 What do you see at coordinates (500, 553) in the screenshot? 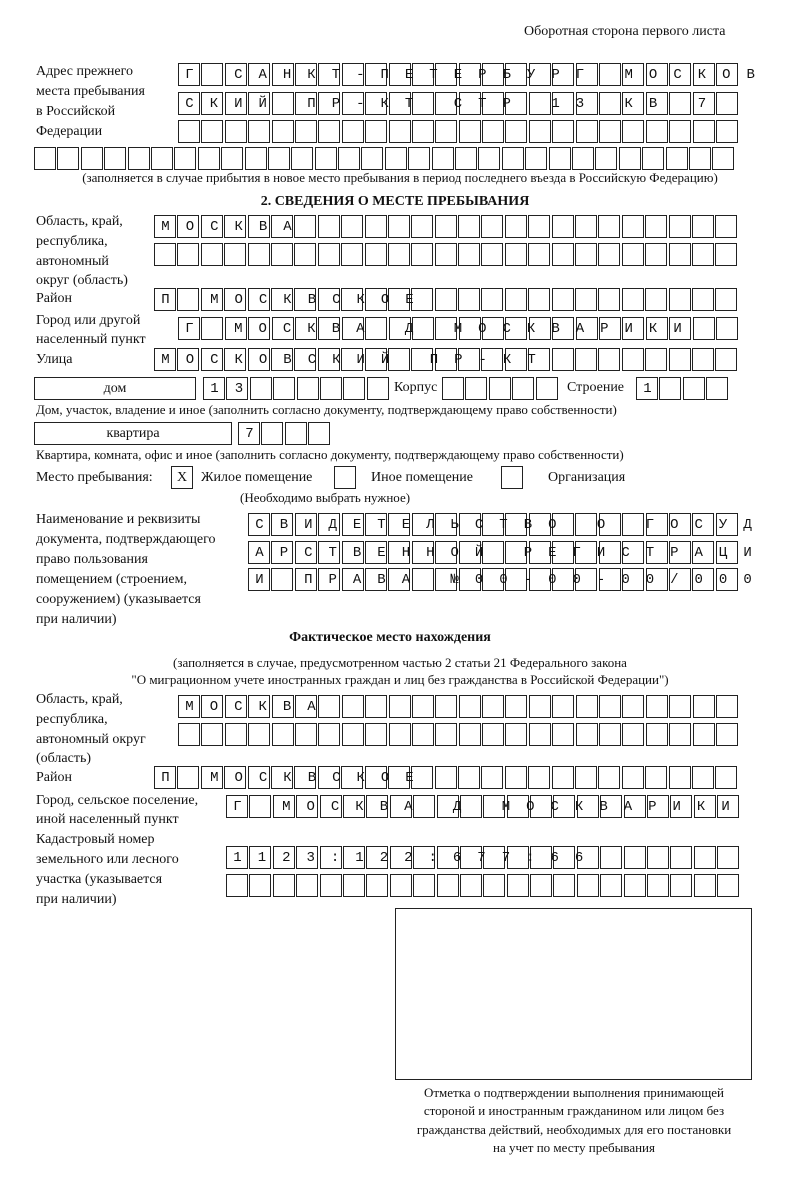
I see `document-row-2: АРСТВЕННОЙ РЕГИСТРАЦИ` at bounding box center [500, 553].